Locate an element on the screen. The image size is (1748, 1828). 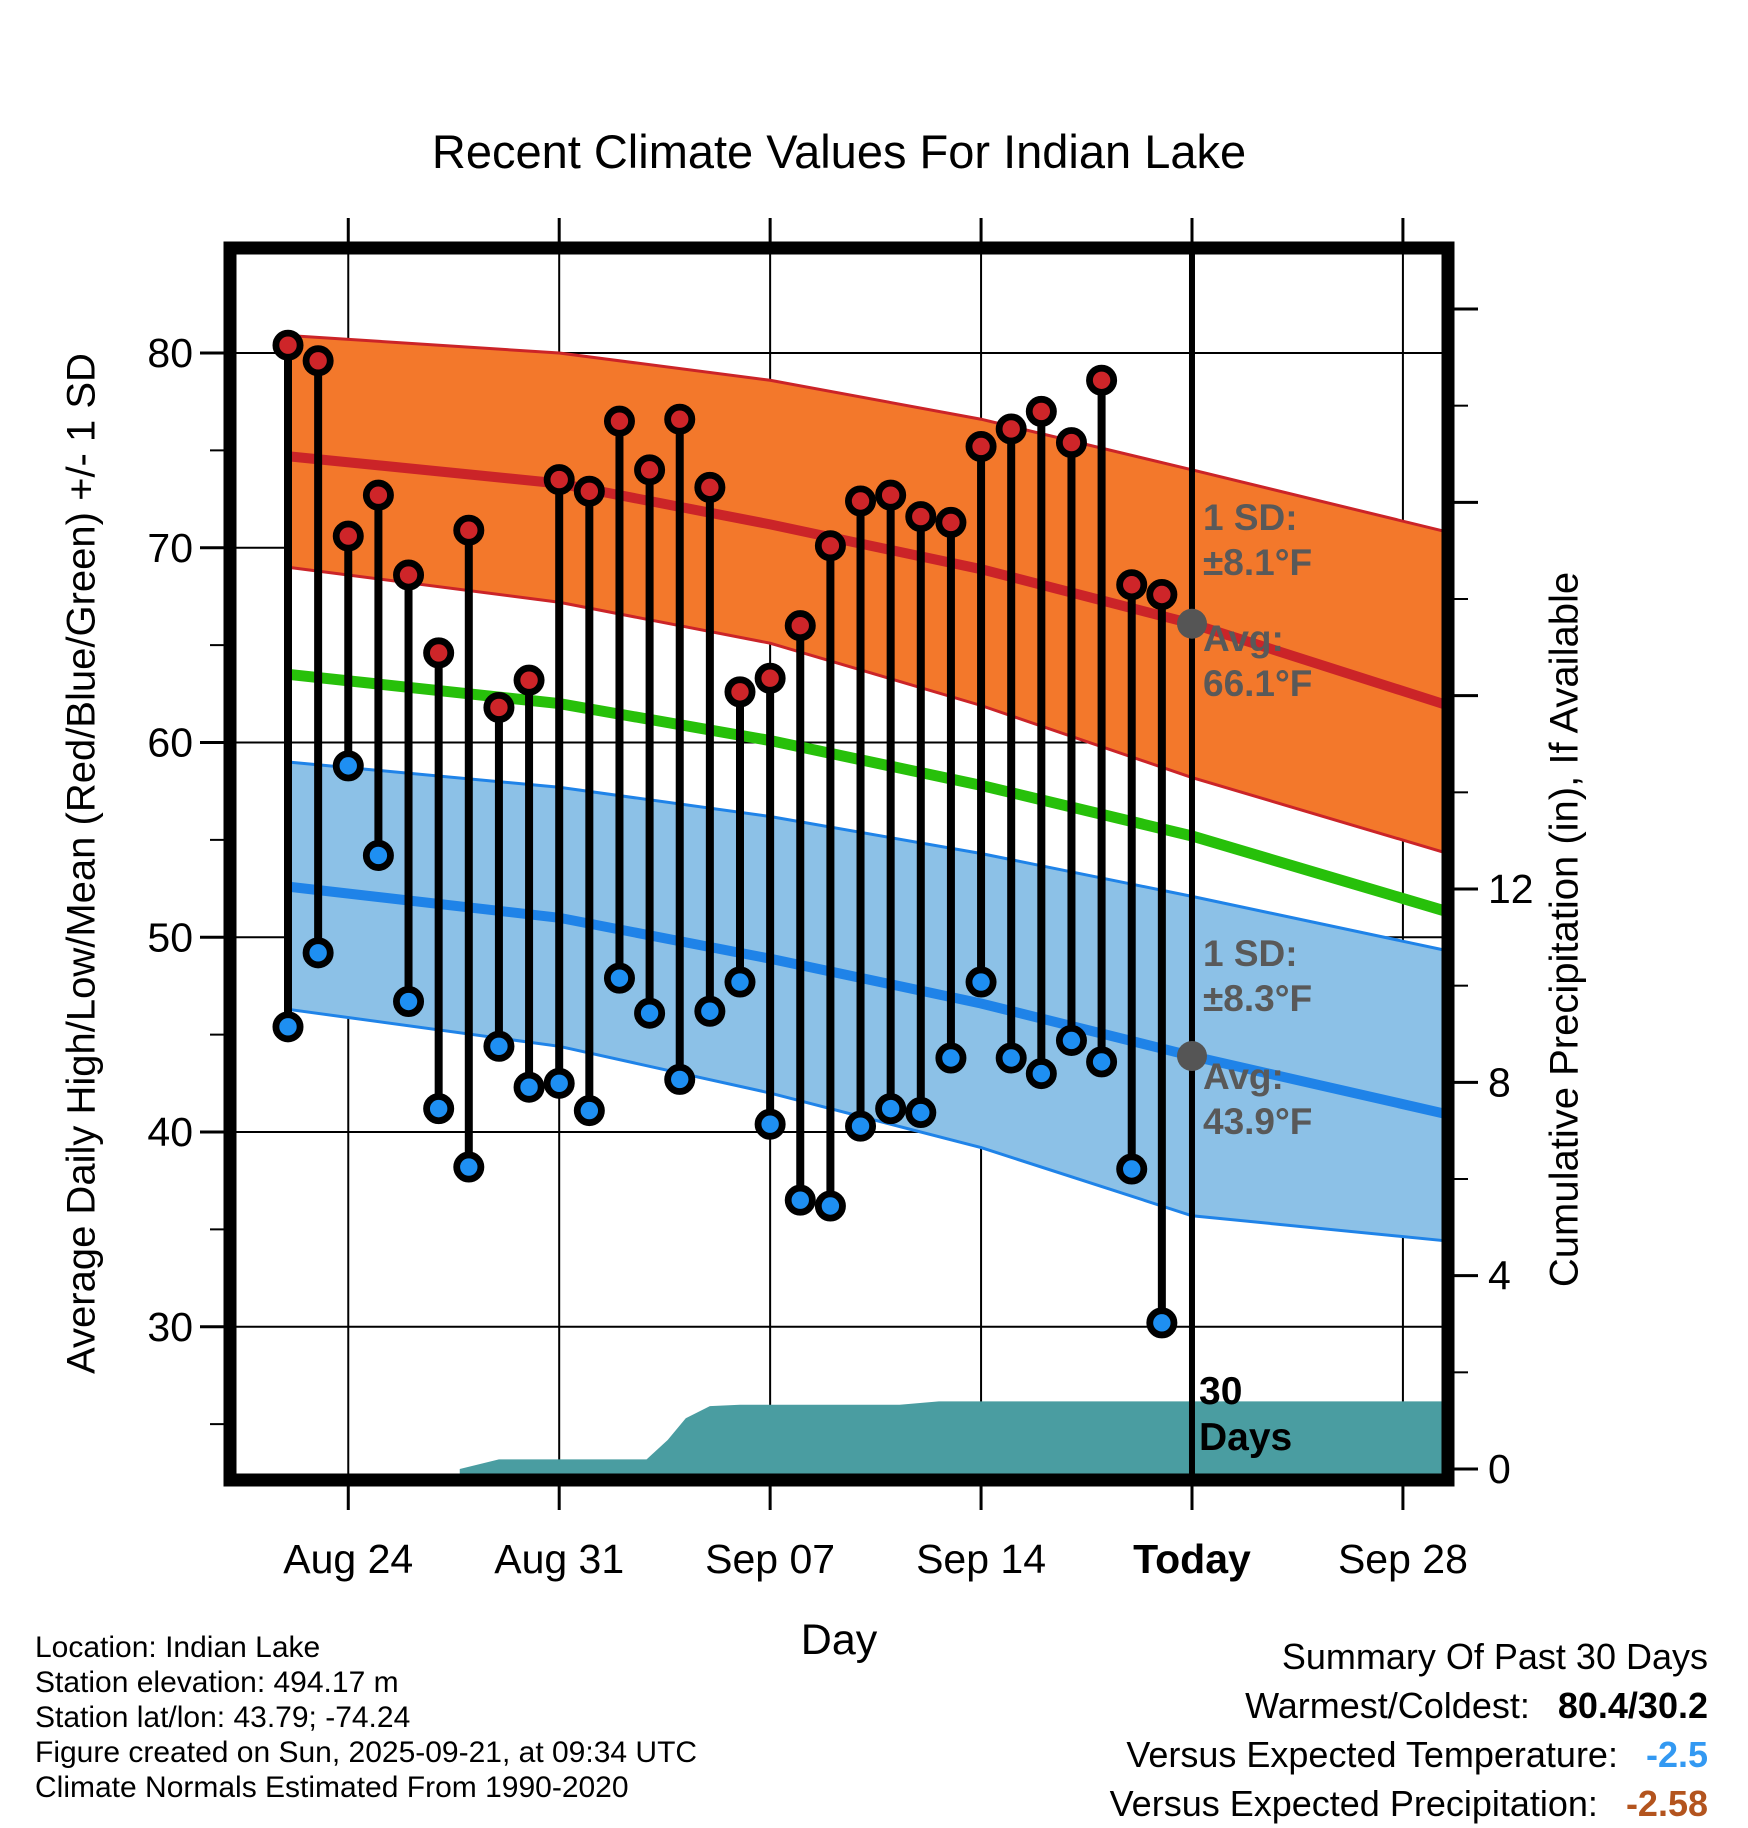
high-avg-annotation: Avg: 66.1°F is located at coordinates (1257, 661).